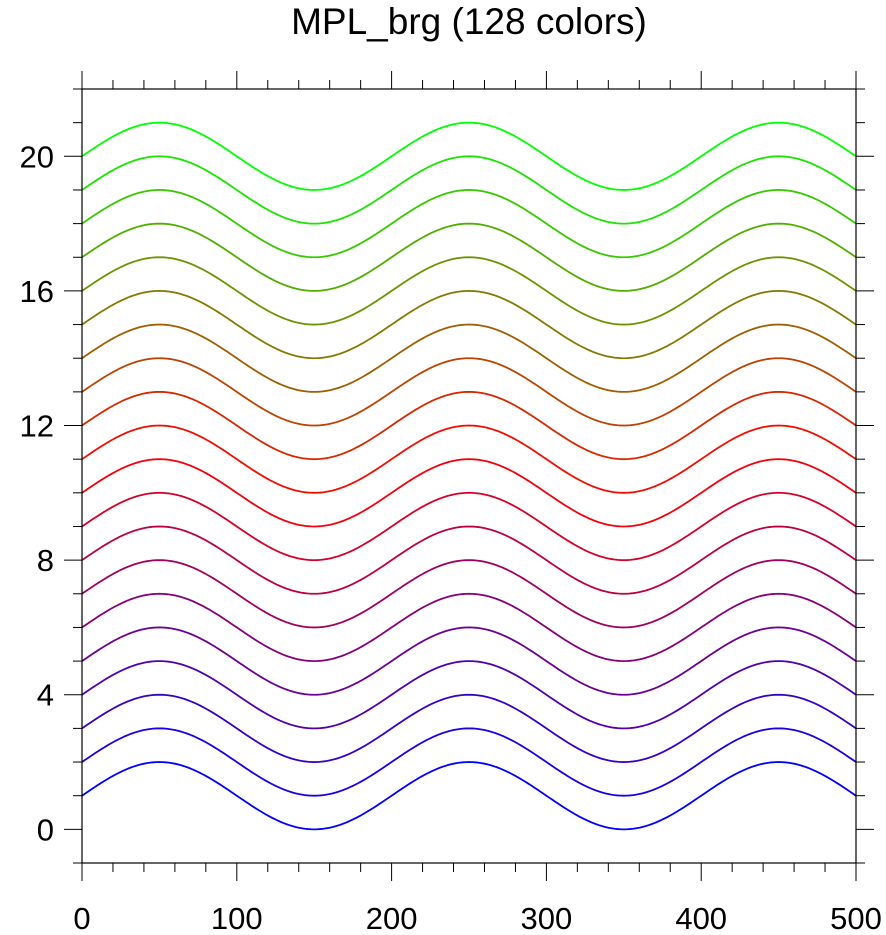 The height and width of the screenshot is (935, 886). What do you see at coordinates (856, 918) in the screenshot?
I see `x-tick-label: 500` at bounding box center [856, 918].